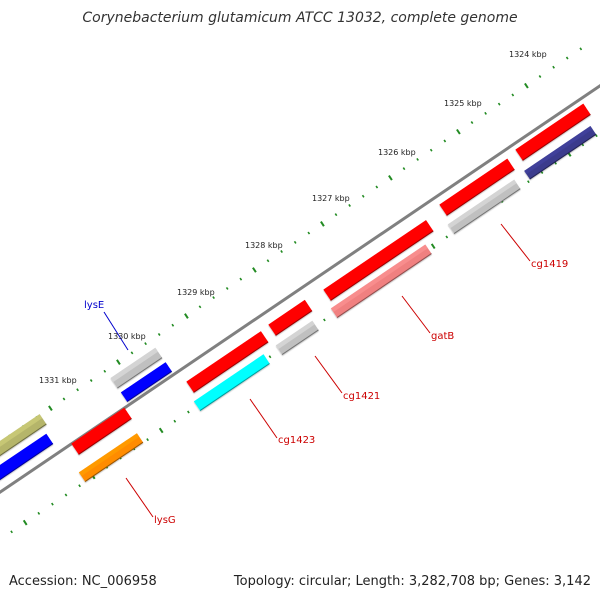 The height and width of the screenshot is (600, 600). What do you see at coordinates (264, 245) in the screenshot?
I see `tick-label: 1328 kbp` at bounding box center [264, 245].